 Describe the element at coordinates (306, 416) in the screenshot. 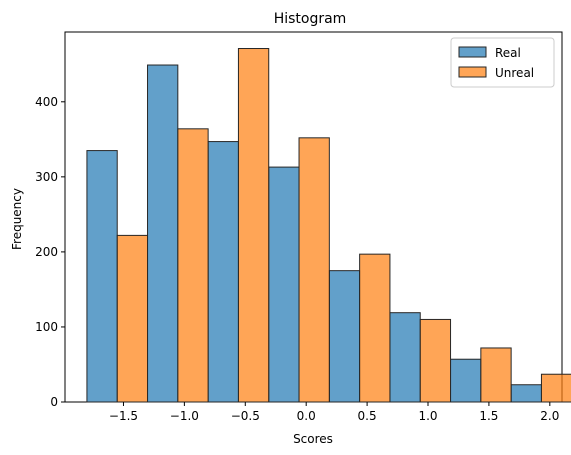

I see `x-tick-label: 0.0` at that location.